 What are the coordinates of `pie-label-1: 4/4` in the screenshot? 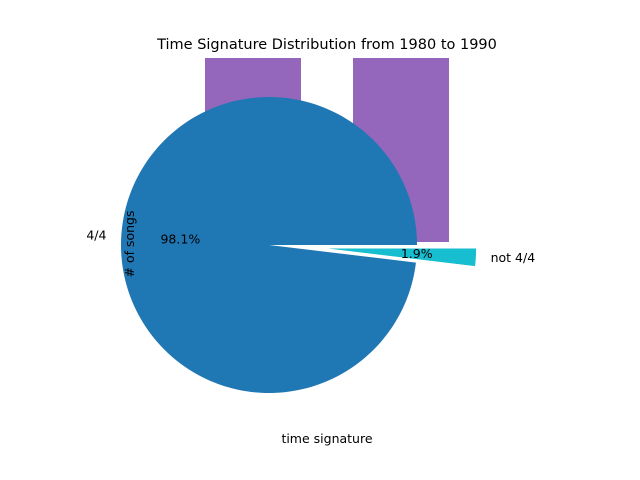 It's located at (96, 234).